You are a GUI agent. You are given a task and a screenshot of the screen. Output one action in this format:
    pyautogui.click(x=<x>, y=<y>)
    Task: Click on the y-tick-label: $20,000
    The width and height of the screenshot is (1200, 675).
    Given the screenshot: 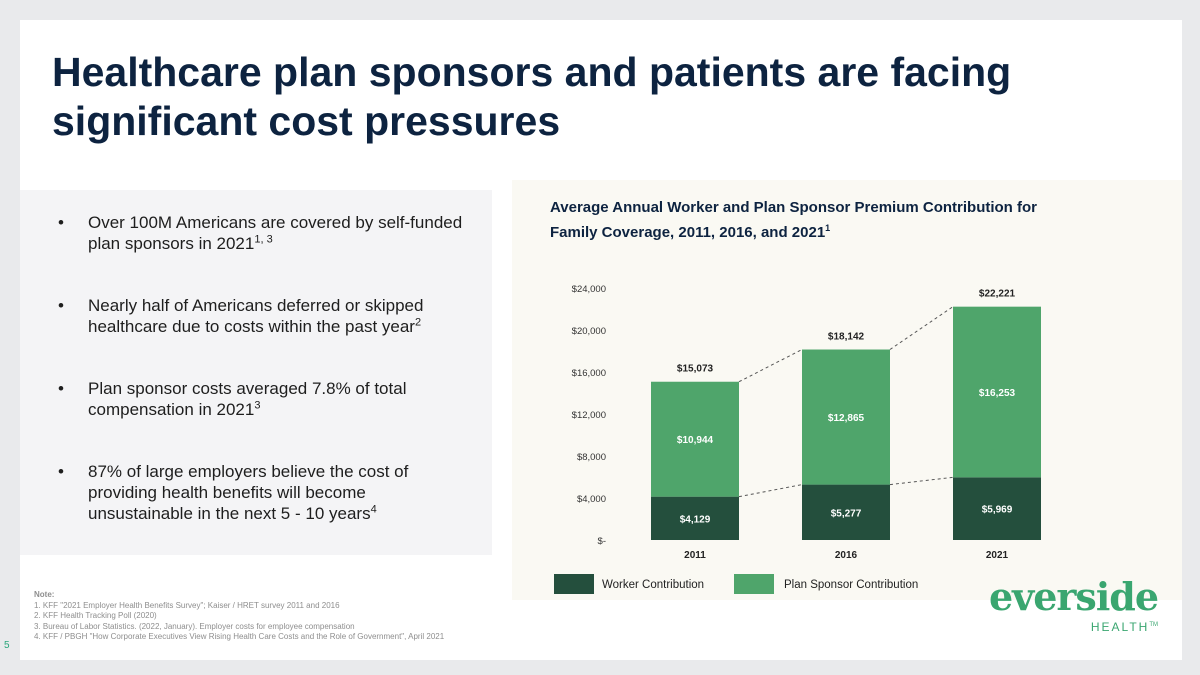 What is the action you would take?
    pyautogui.click(x=589, y=331)
    